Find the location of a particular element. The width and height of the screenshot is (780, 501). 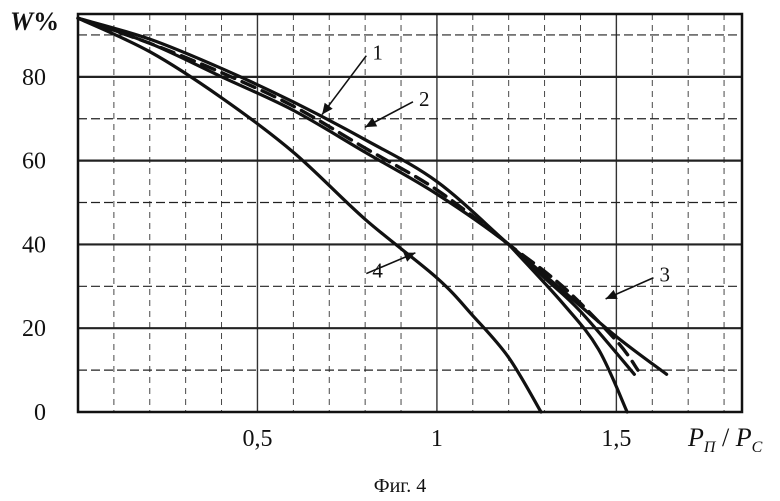

curve-1-label: 1 is located at coordinates (377, 53).